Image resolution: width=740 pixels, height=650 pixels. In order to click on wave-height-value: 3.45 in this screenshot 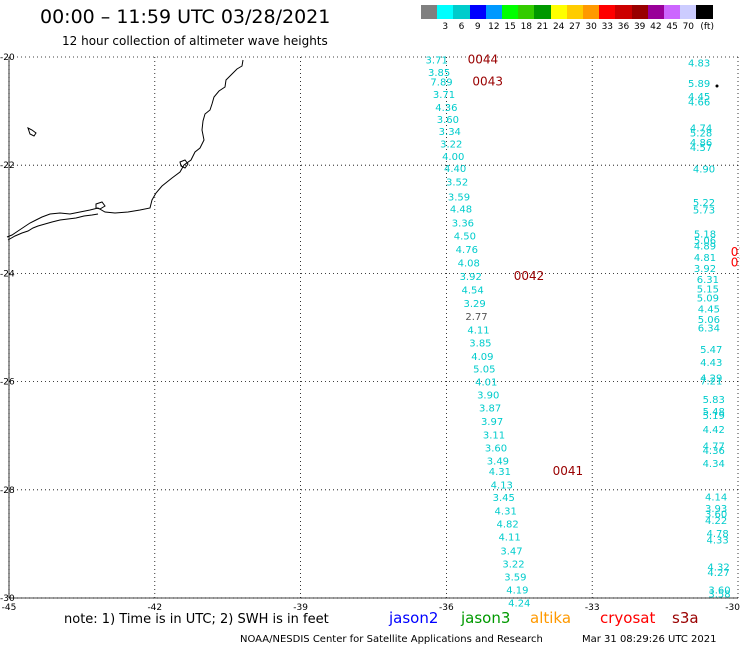, I will do `click(504, 498)`.